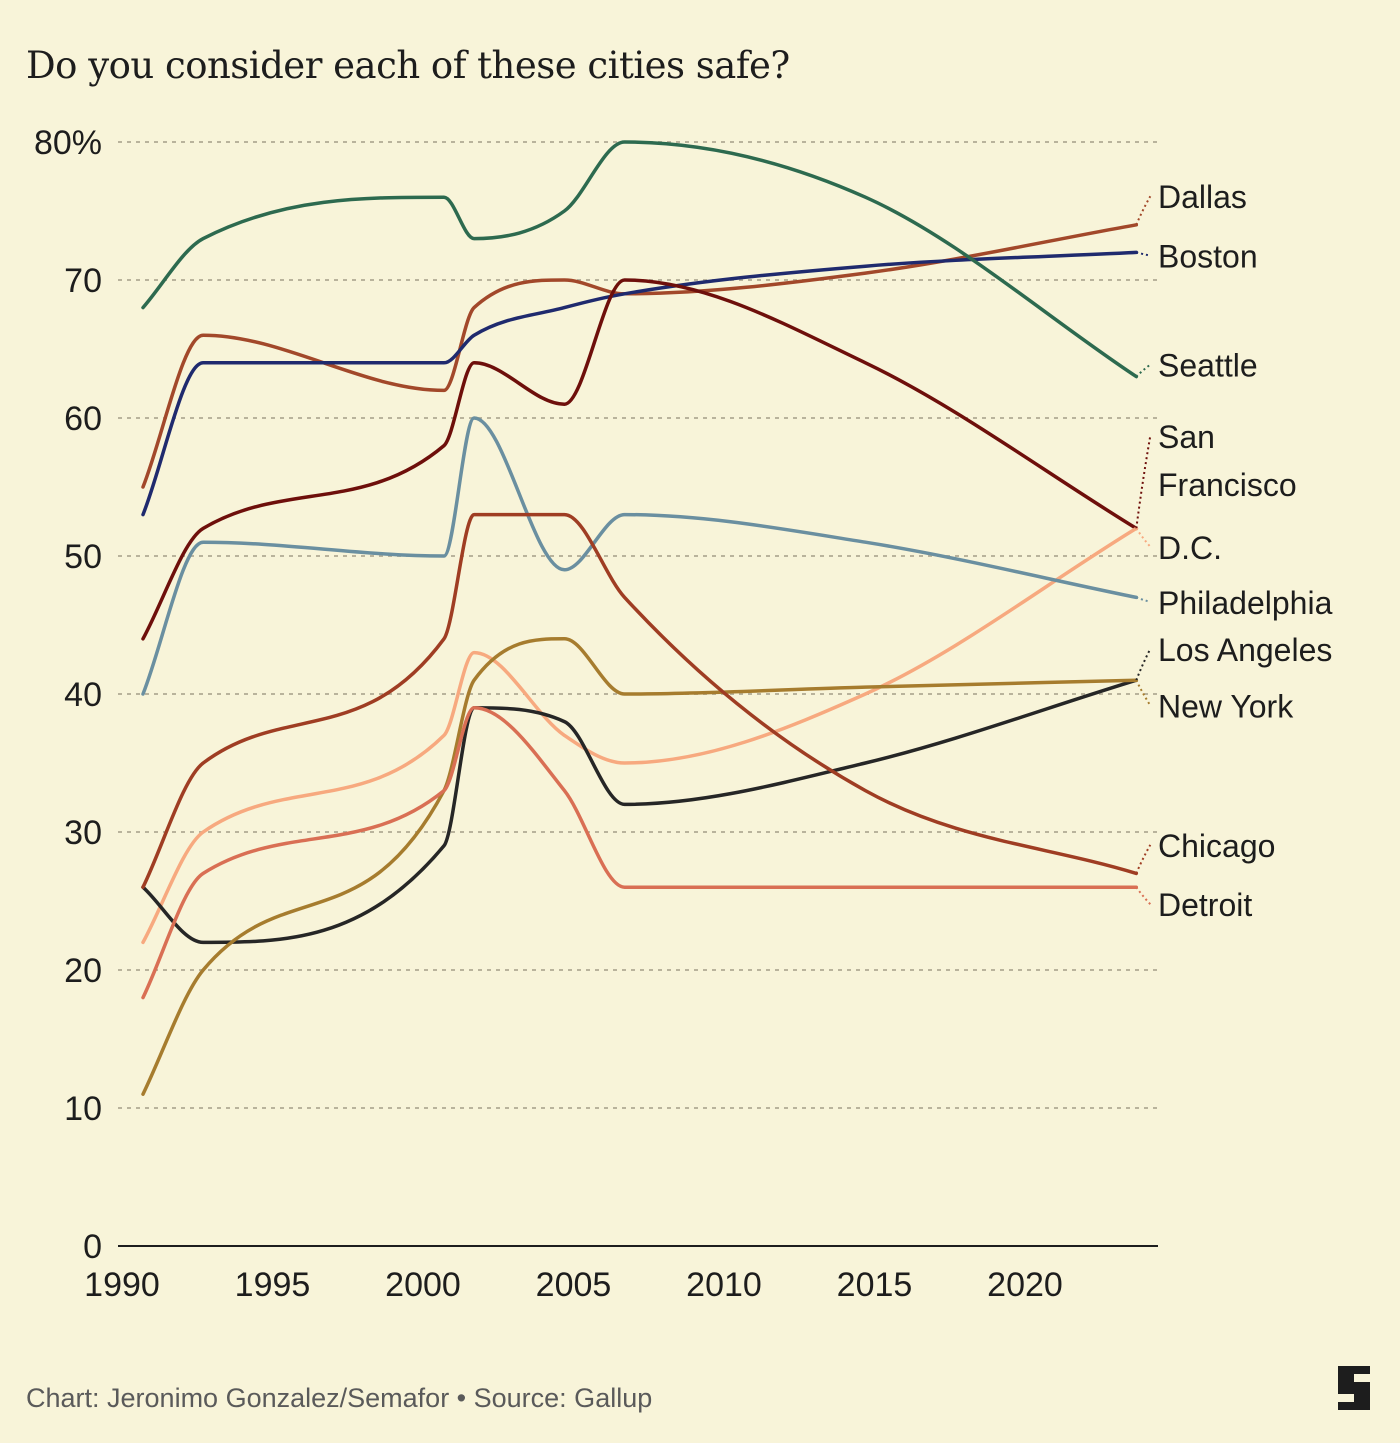 Image resolution: width=1400 pixels, height=1443 pixels. What do you see at coordinates (1143, 895) in the screenshot?
I see `label-leader-detroit` at bounding box center [1143, 895].